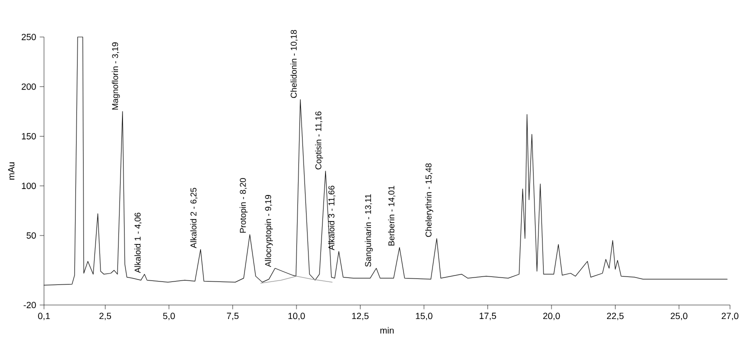 Image resolution: width=750 pixels, height=352 pixels. Describe the element at coordinates (244, 205) in the screenshot. I see `annotation: Protopin - 8,20` at that location.